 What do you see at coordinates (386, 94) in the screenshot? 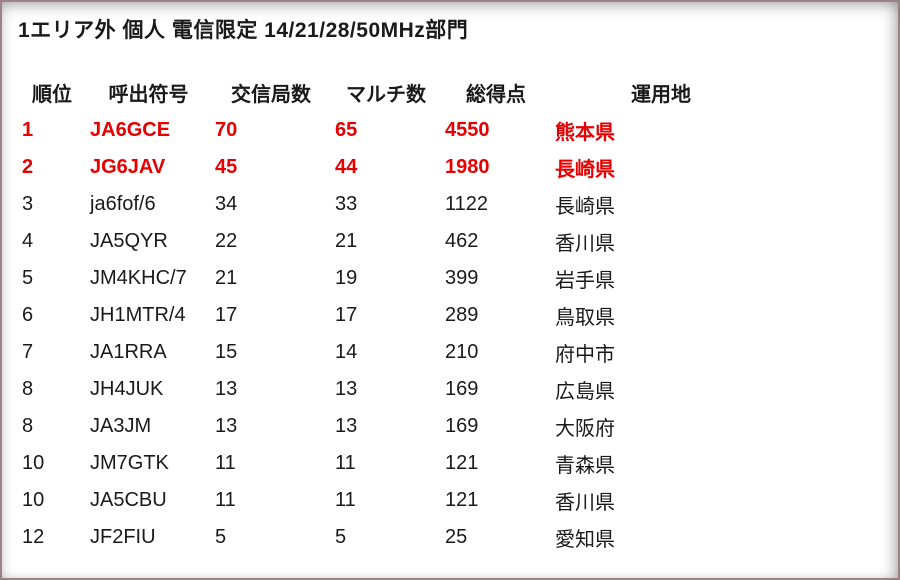
I see `header-multi-count: マルチ数` at bounding box center [386, 94].